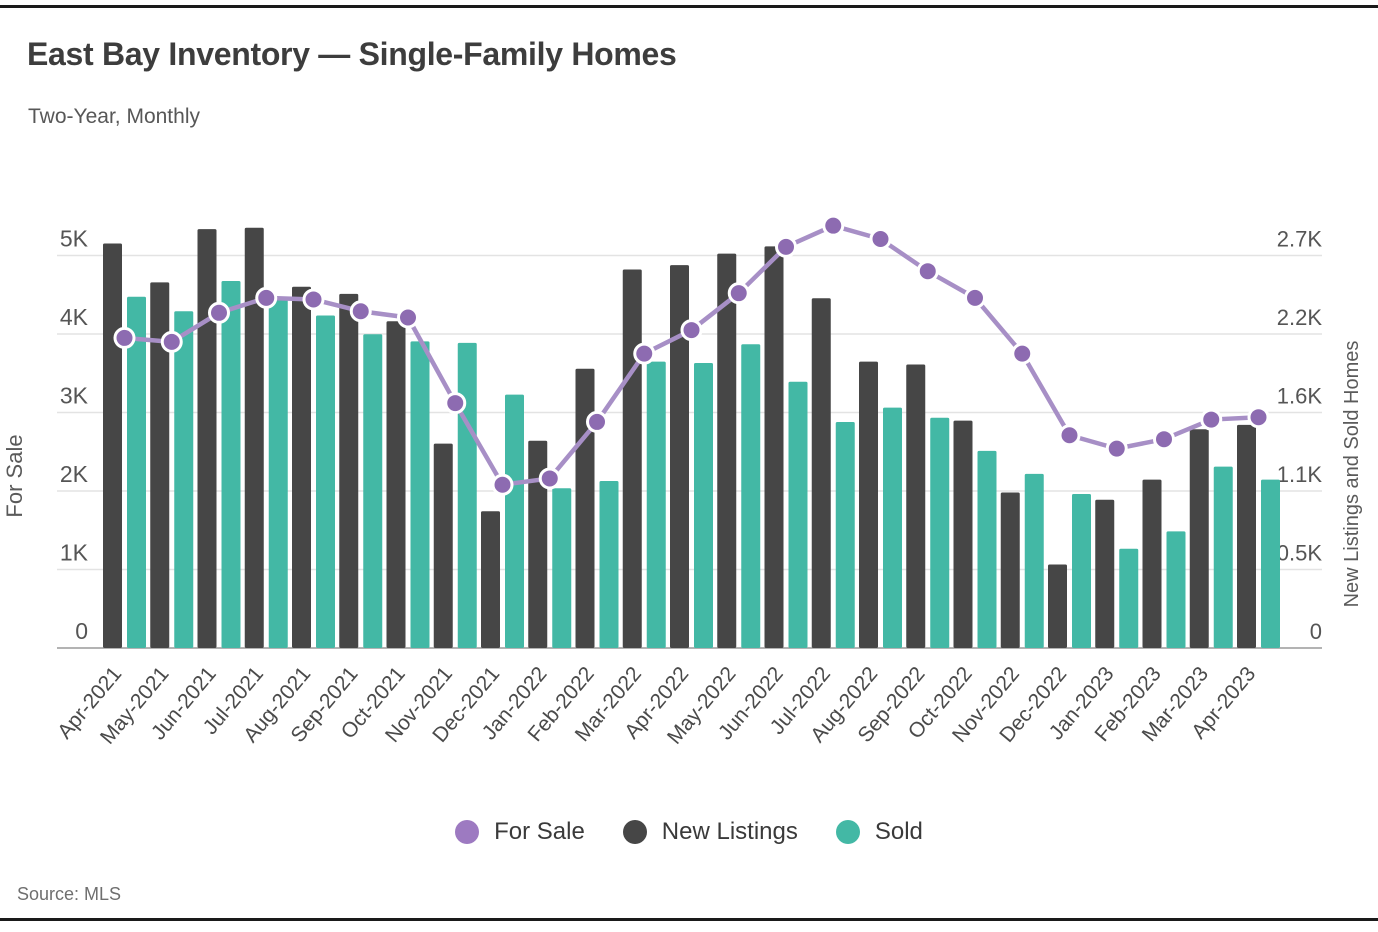 The image size is (1378, 932). I want to click on y-axis-tick-right: 2.7K, so click(1300, 239).